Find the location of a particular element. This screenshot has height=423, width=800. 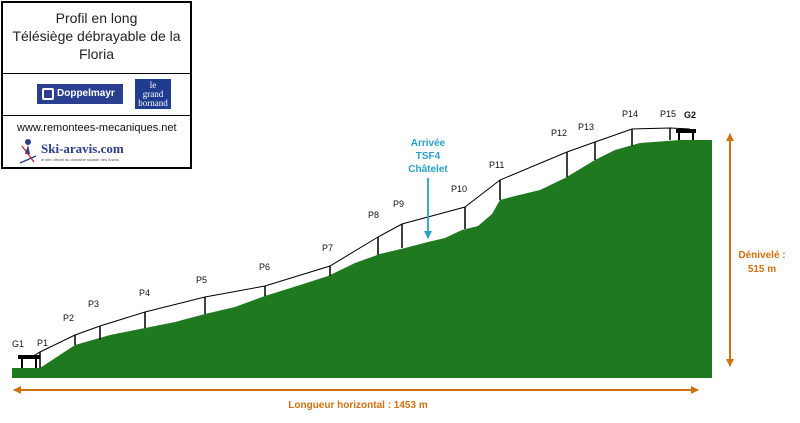

pylon-label-p11: P11 is located at coordinates (496, 165).